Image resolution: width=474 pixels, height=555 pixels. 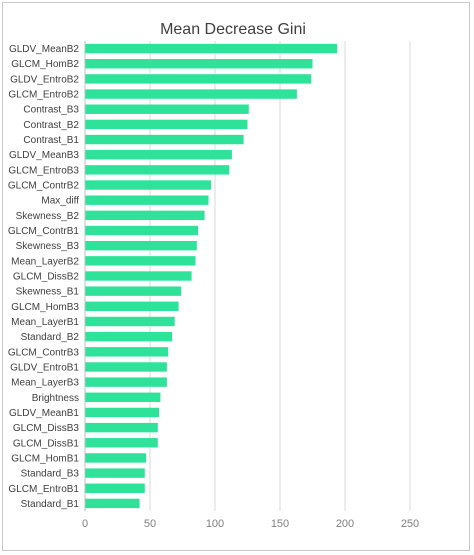 What do you see at coordinates (280, 524) in the screenshot?
I see `x-tick-label: 150` at bounding box center [280, 524].